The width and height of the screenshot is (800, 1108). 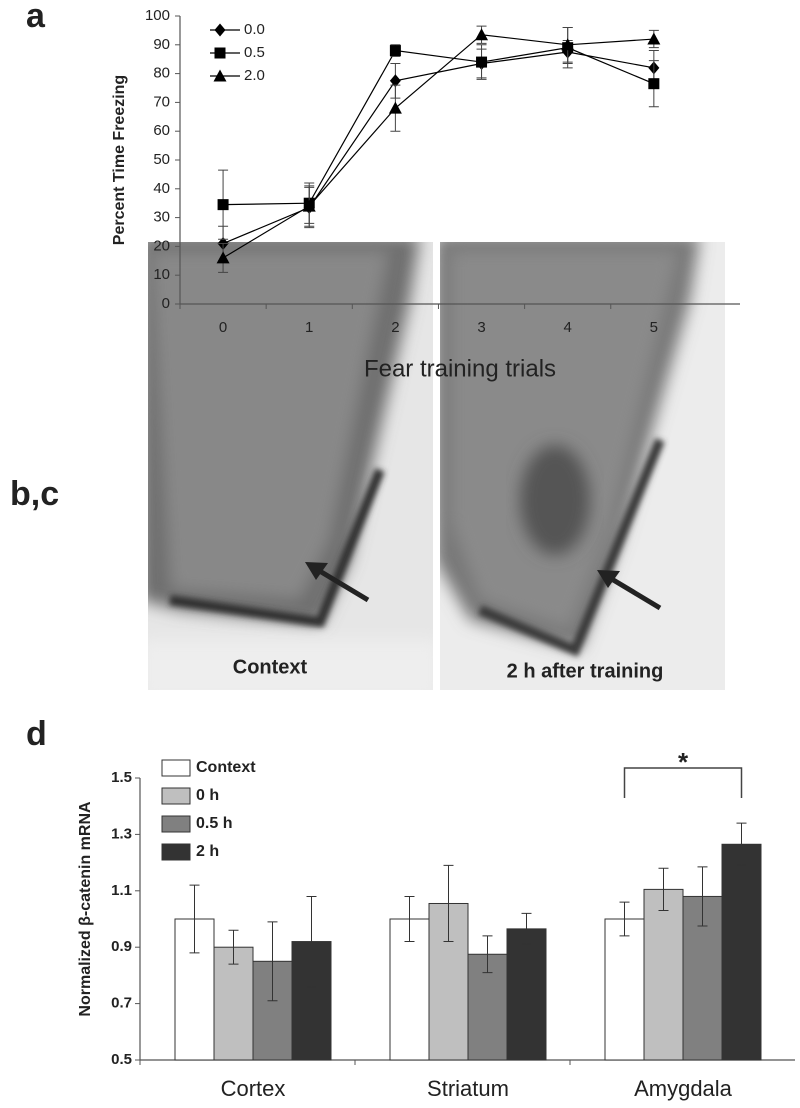 I want to click on legend-label: Context, so click(x=226, y=767).